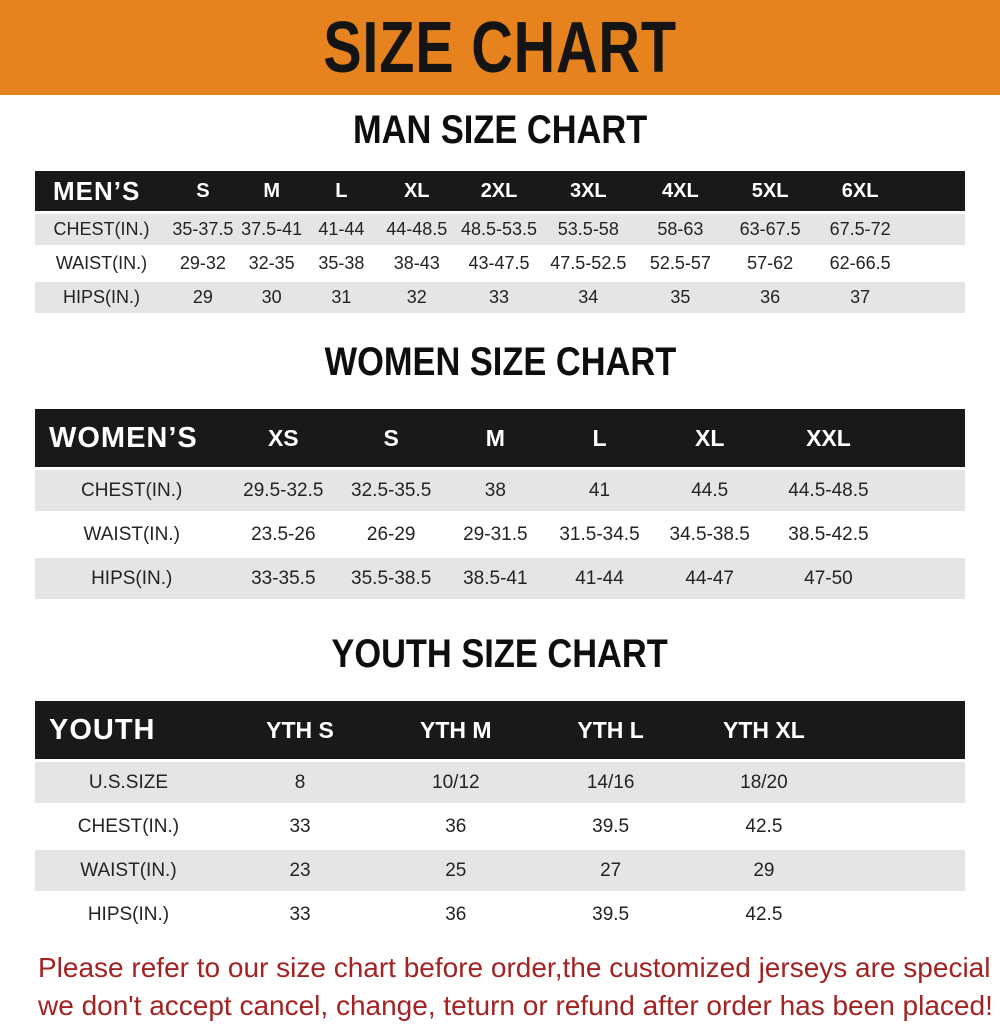  I want to click on size-value-cell: 38.5-41, so click(495, 577).